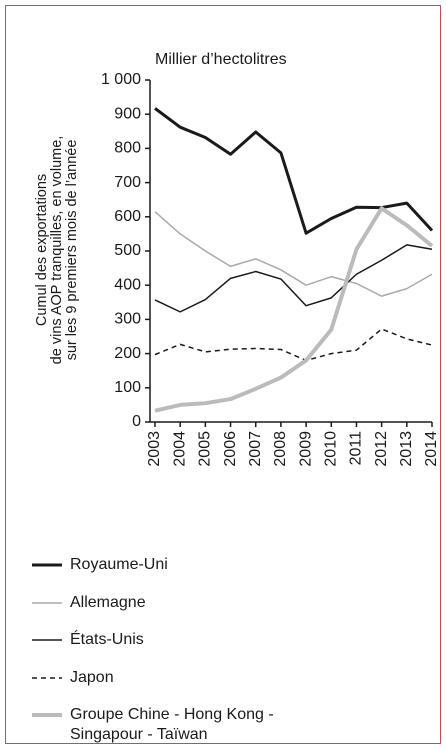  What do you see at coordinates (108, 602) in the screenshot?
I see `legend-label: Allemagne` at bounding box center [108, 602].